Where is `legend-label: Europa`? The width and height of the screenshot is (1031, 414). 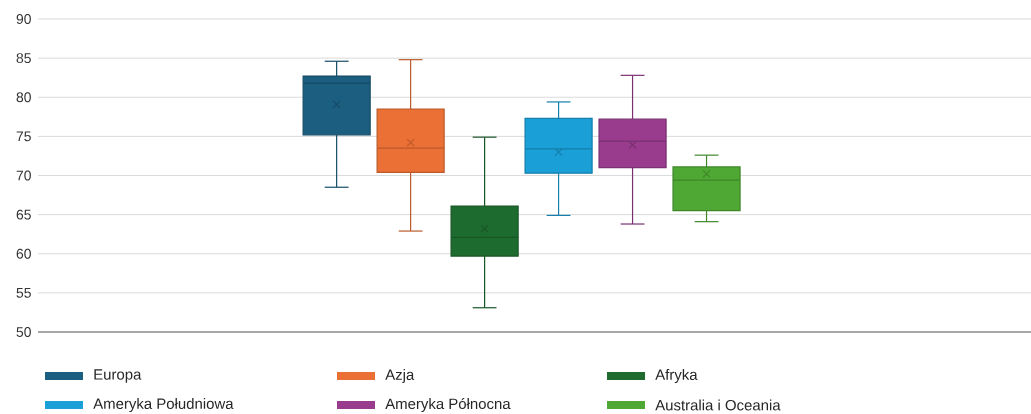
legend-label: Europa is located at coordinates (118, 376).